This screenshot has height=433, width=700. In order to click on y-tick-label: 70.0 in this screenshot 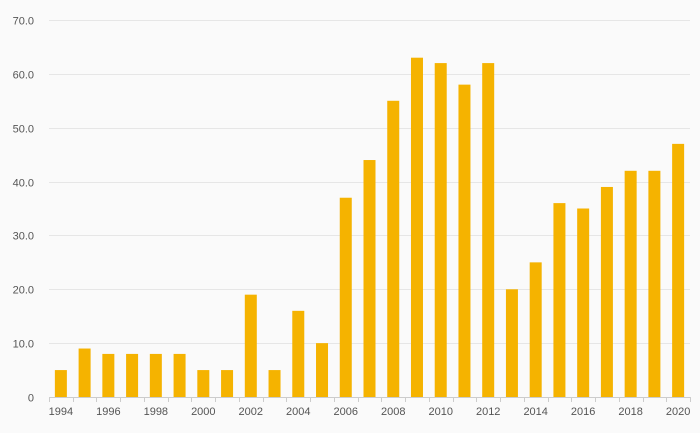, I will do `click(23, 22)`.